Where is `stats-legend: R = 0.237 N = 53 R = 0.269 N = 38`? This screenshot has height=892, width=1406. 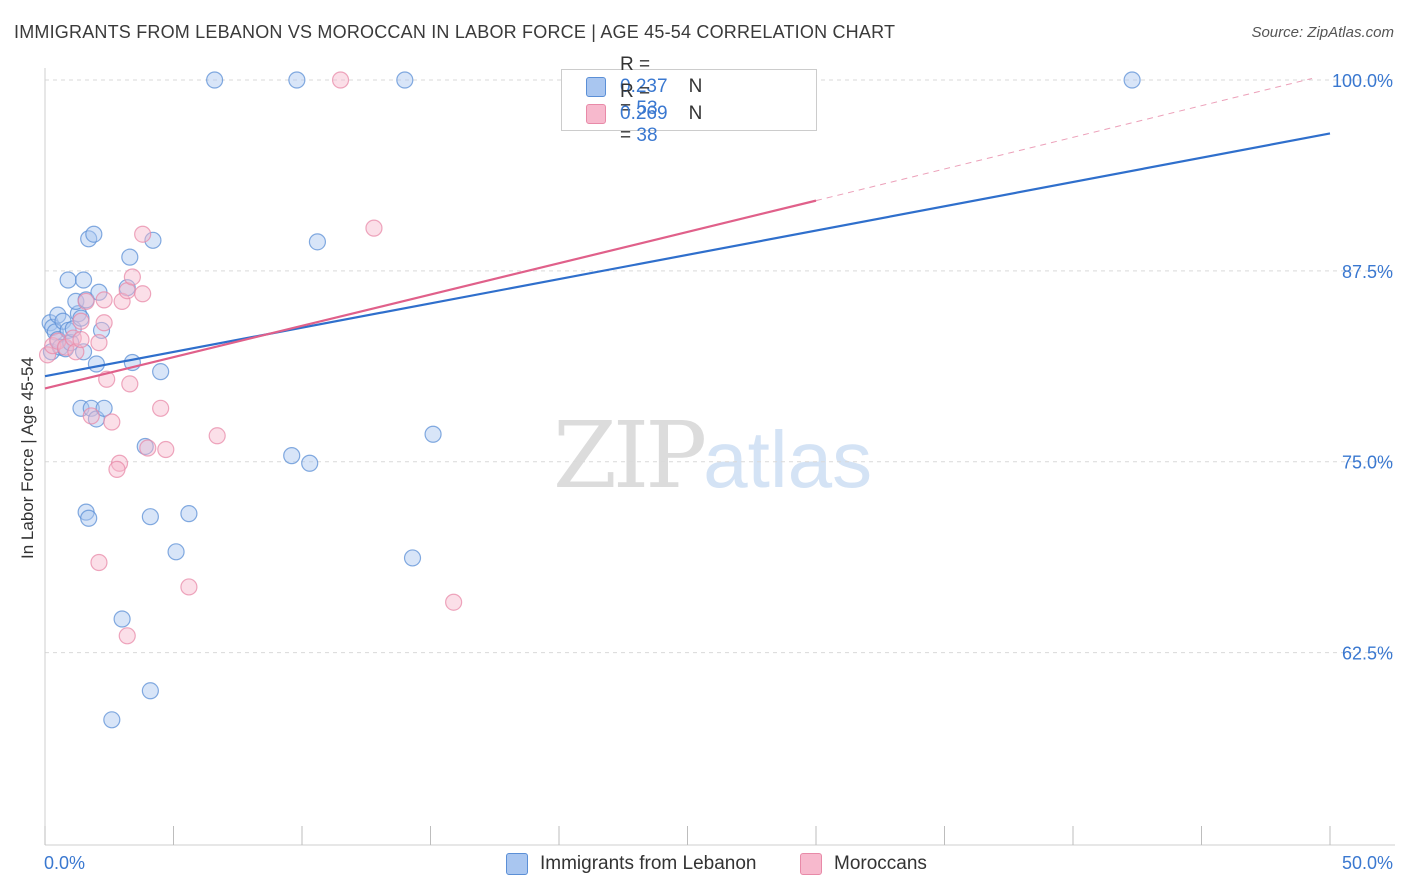 stats-legend: R = 0.237 N = 53 R = 0.269 N = 38 is located at coordinates (689, 100).